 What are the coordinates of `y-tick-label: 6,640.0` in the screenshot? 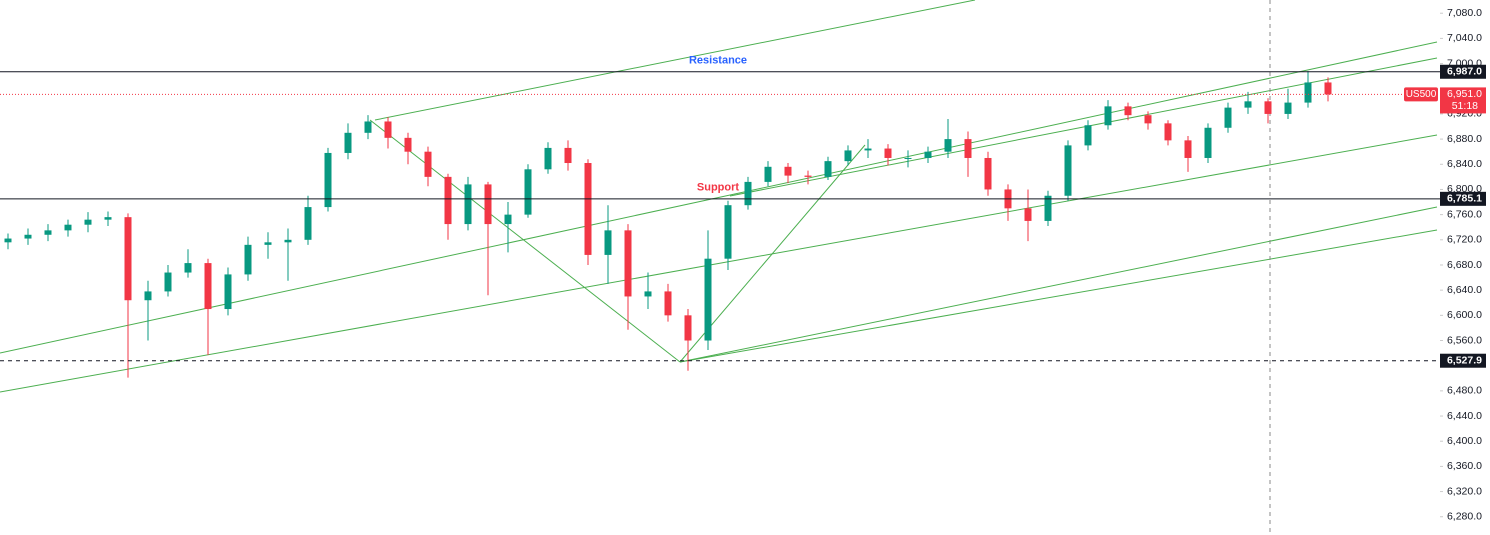 It's located at (1464, 290).